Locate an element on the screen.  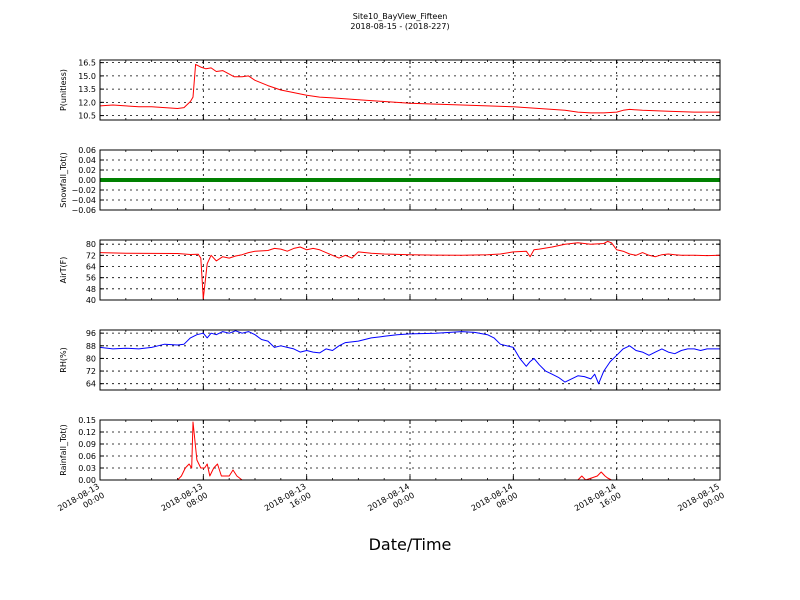
y-axis-label: P(unitless) is located at coordinates (63, 90).